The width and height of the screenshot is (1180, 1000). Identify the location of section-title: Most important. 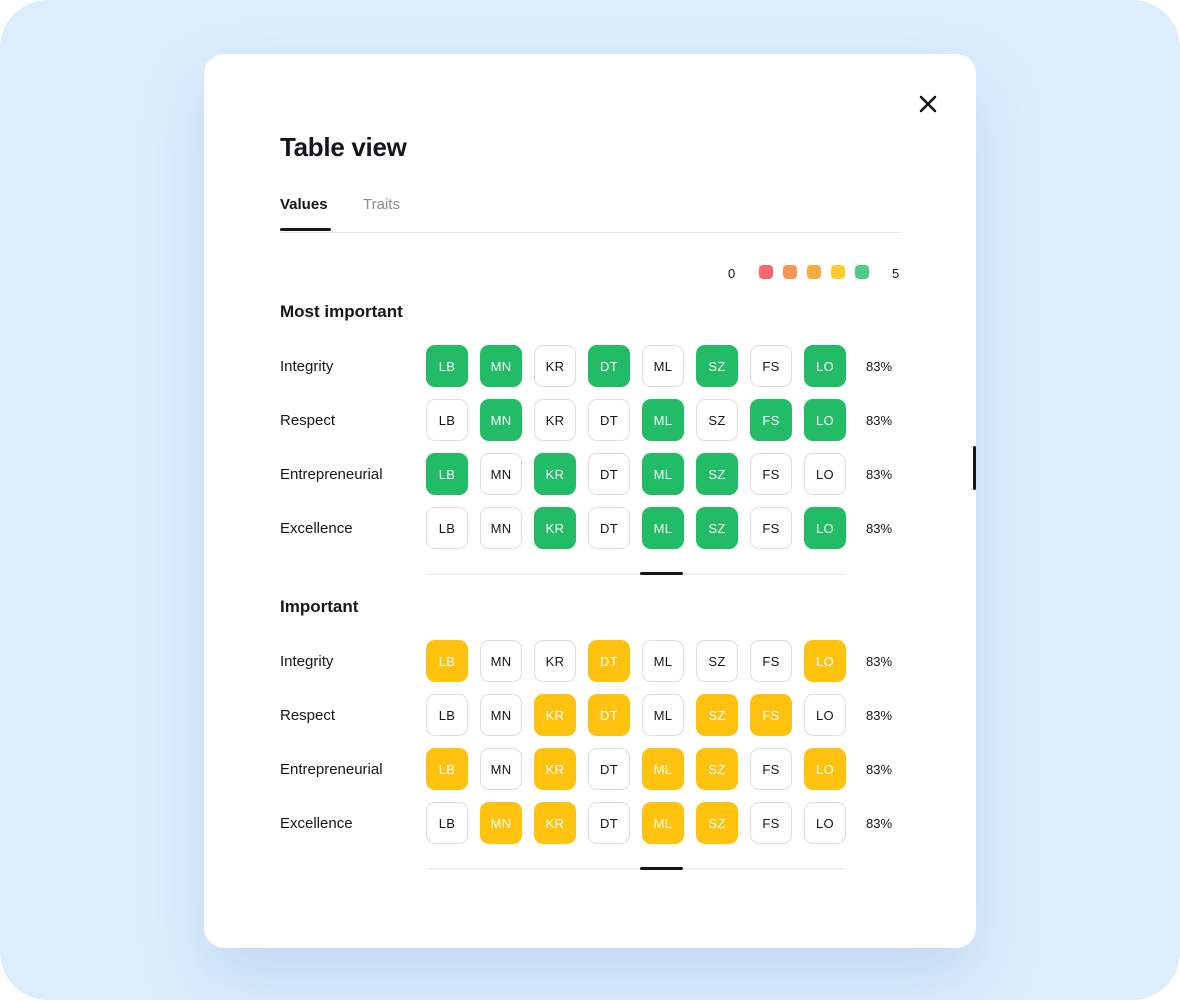
(341, 311).